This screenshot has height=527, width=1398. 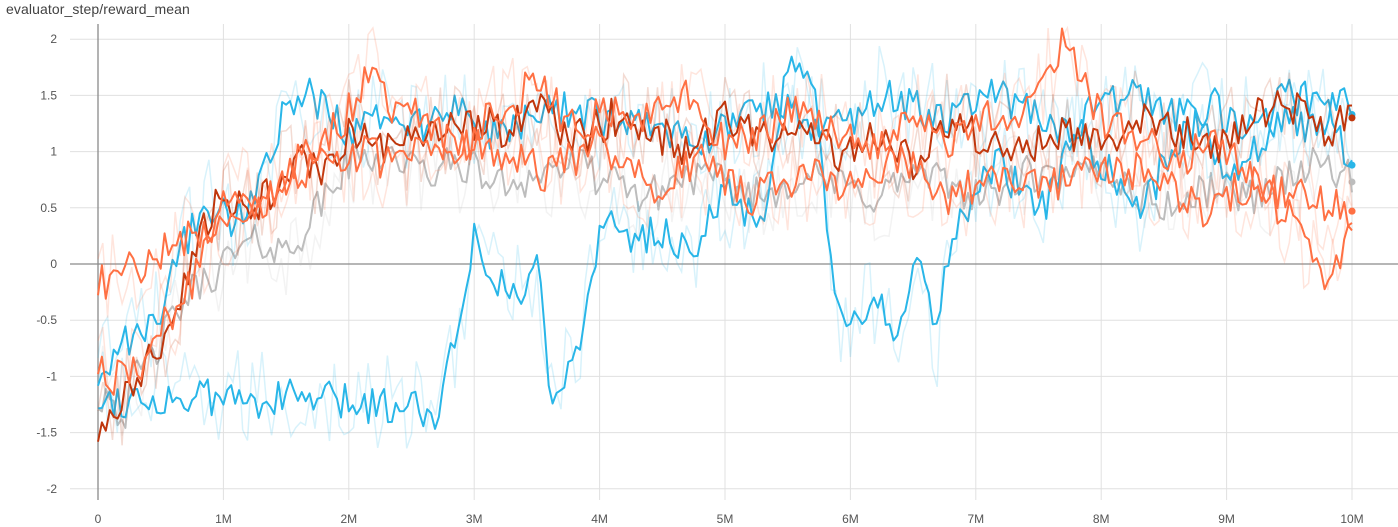 What do you see at coordinates (599, 519) in the screenshot?
I see `x-tick-label: 4M` at bounding box center [599, 519].